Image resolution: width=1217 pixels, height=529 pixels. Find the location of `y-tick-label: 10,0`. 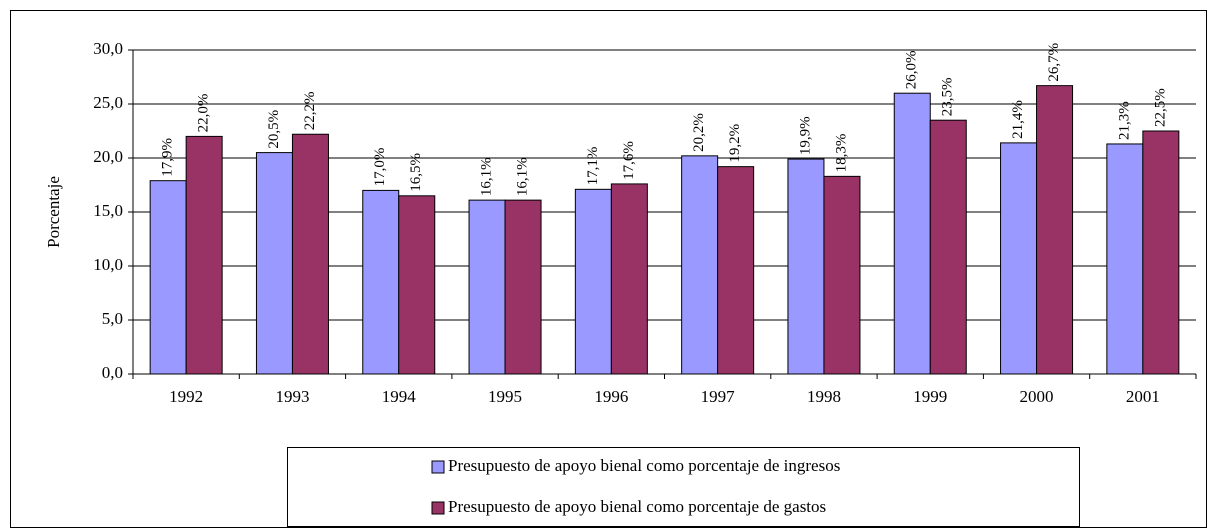

y-tick-label: 10,0 is located at coordinates (108, 264).